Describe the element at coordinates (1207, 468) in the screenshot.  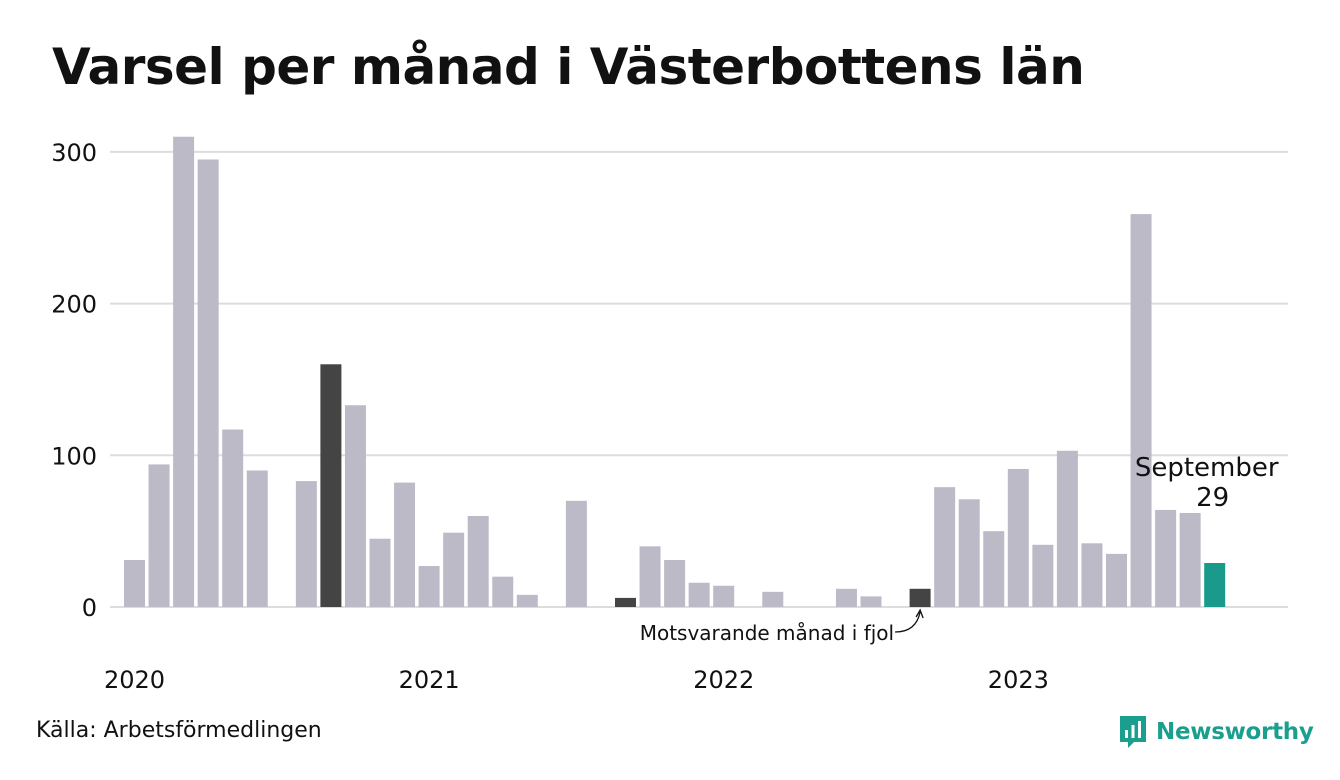
I see `annotation-month: September` at that location.